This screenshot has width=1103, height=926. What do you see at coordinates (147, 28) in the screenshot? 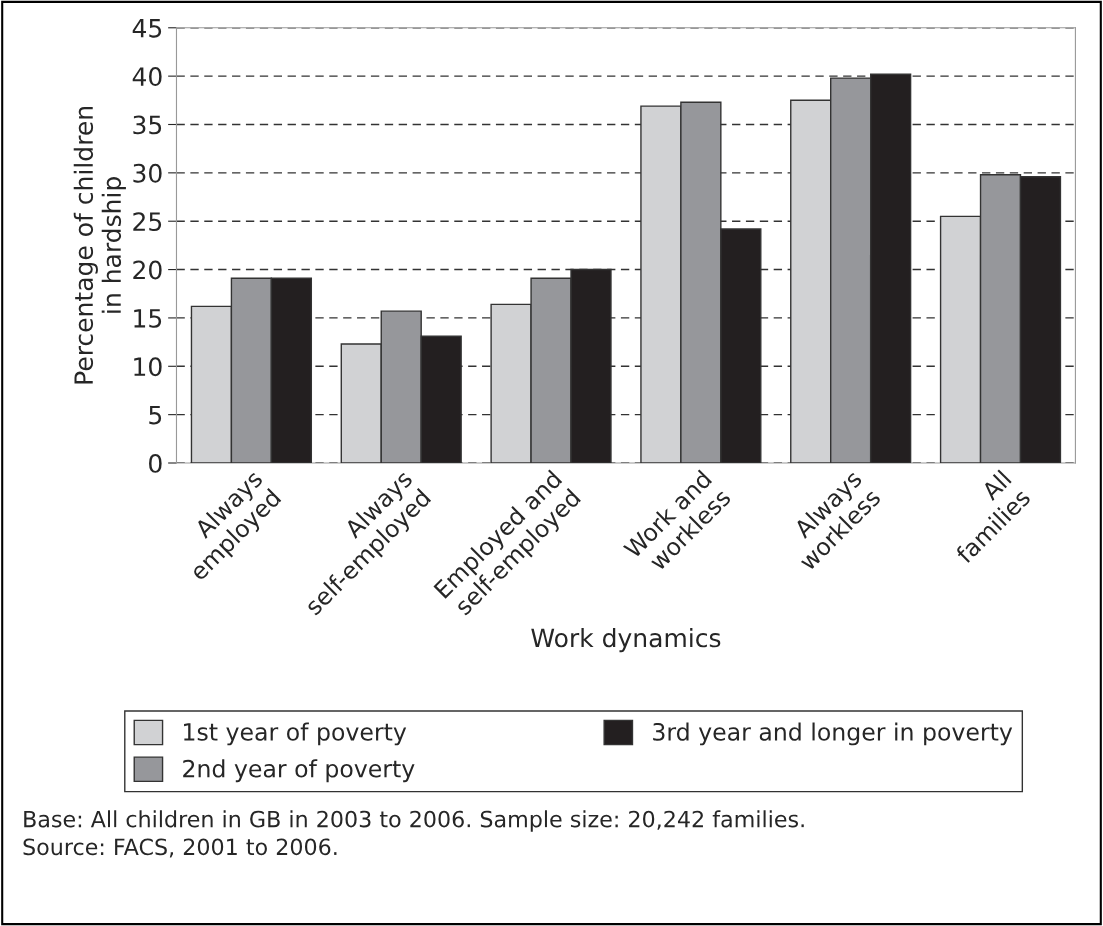
I see `y-tick-label: 45` at bounding box center [147, 28].